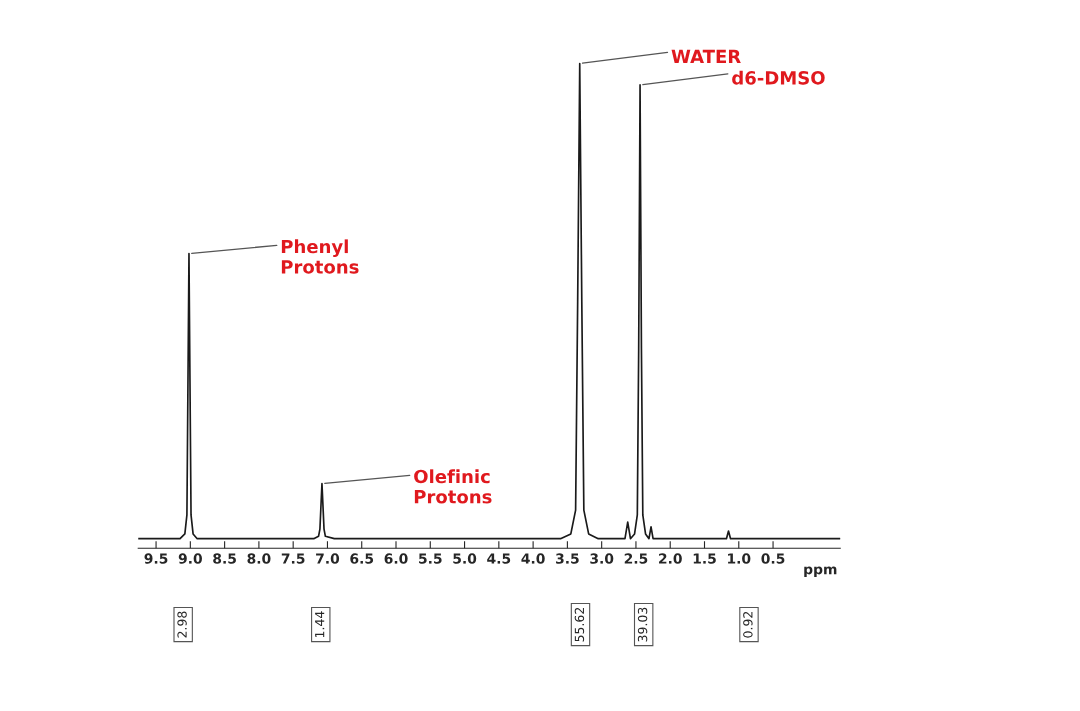 This screenshot has height=711, width=1080. I want to click on x-tick-label: 0.5, so click(773, 558).